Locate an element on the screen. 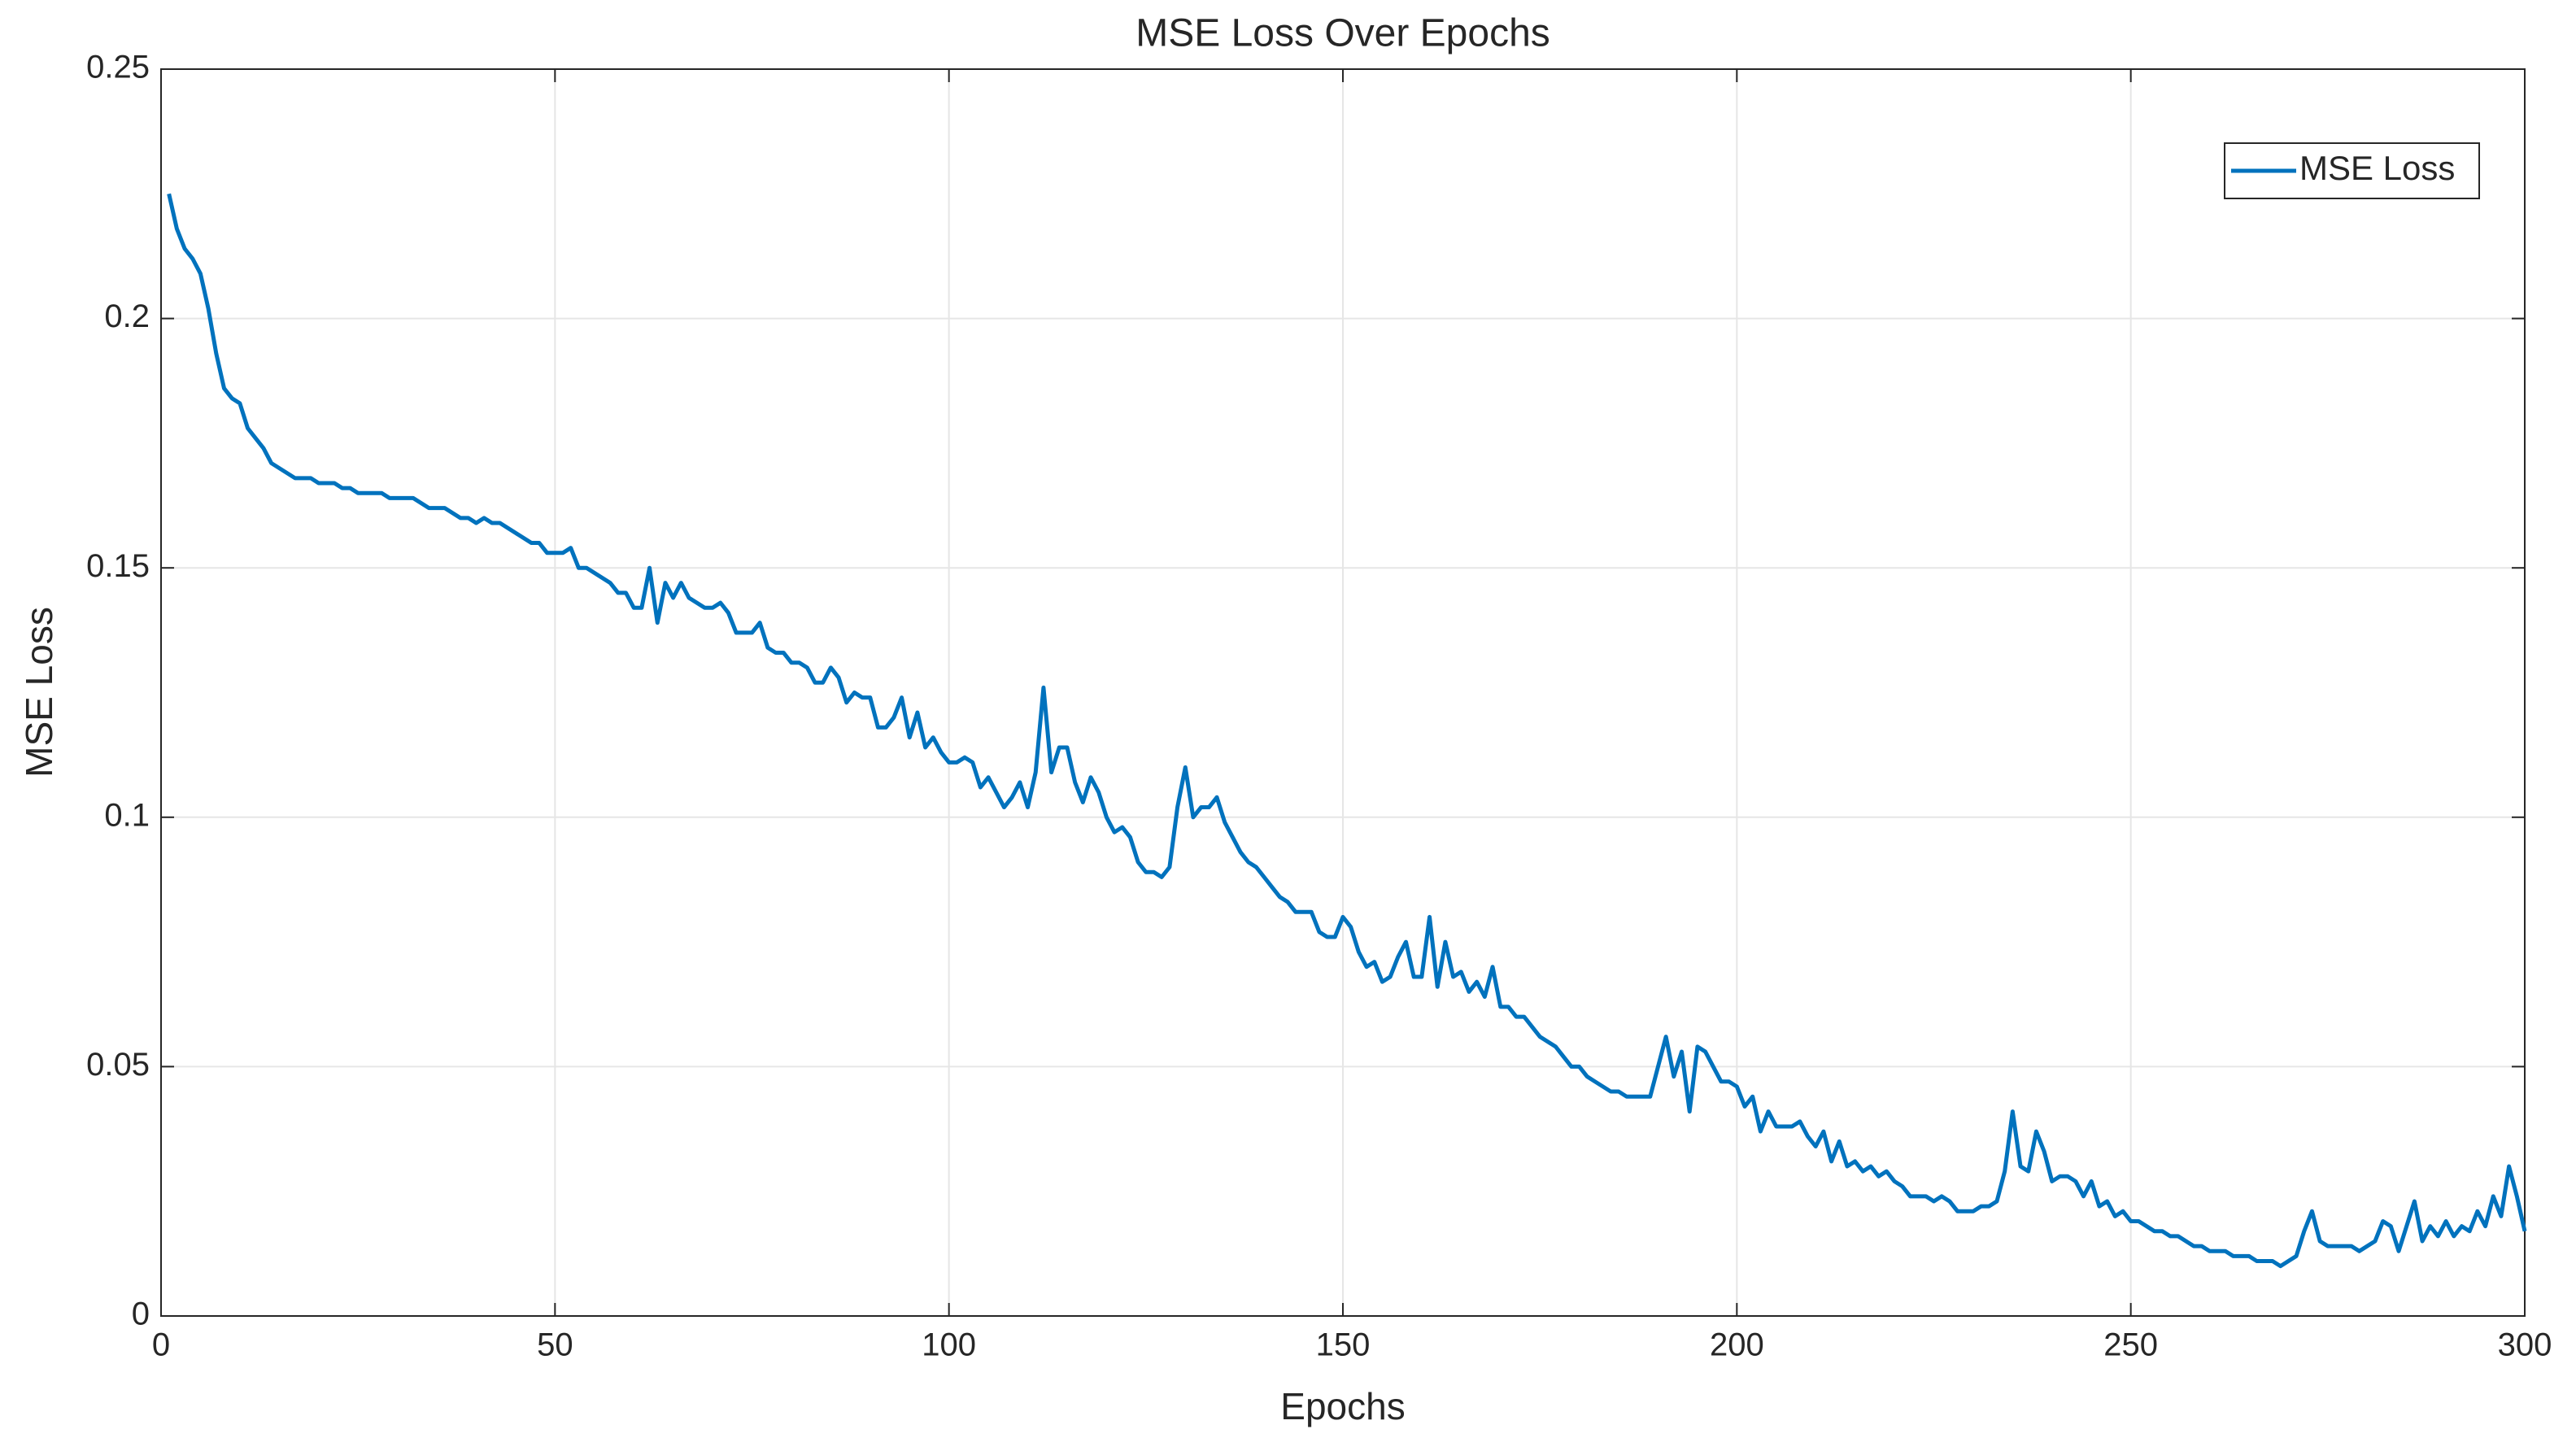  x-tick-label: 150 is located at coordinates (1343, 1345).